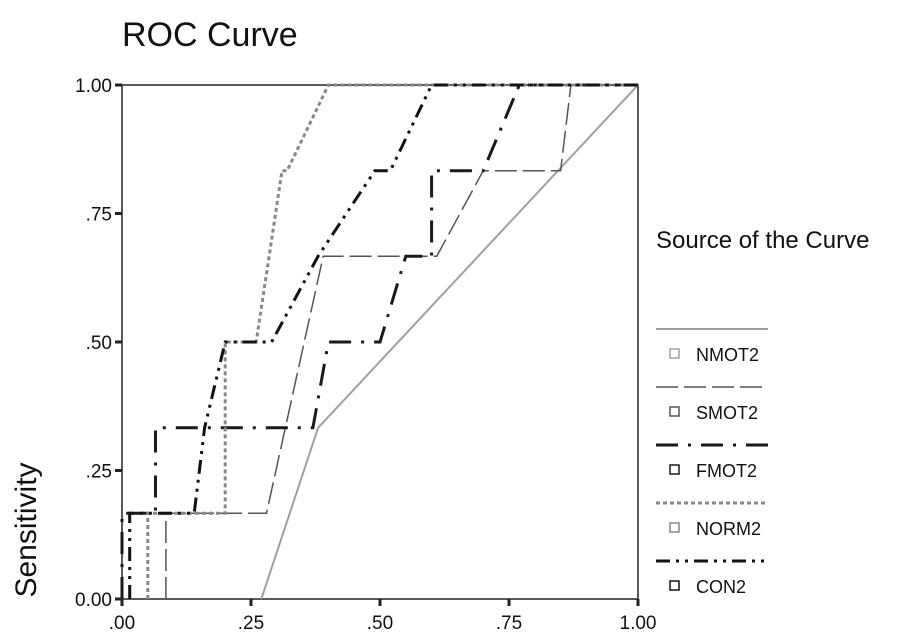 This screenshot has height=640, width=924. I want to click on legend-label-norm2: NORM2, so click(728, 529).